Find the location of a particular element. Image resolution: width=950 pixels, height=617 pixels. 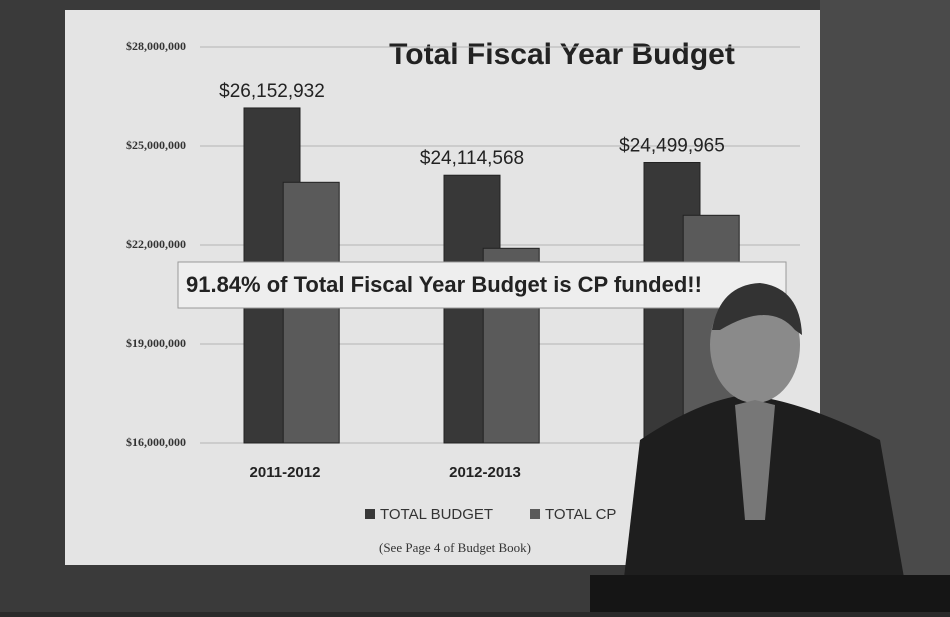

annotation-box is located at coordinates (482, 285).